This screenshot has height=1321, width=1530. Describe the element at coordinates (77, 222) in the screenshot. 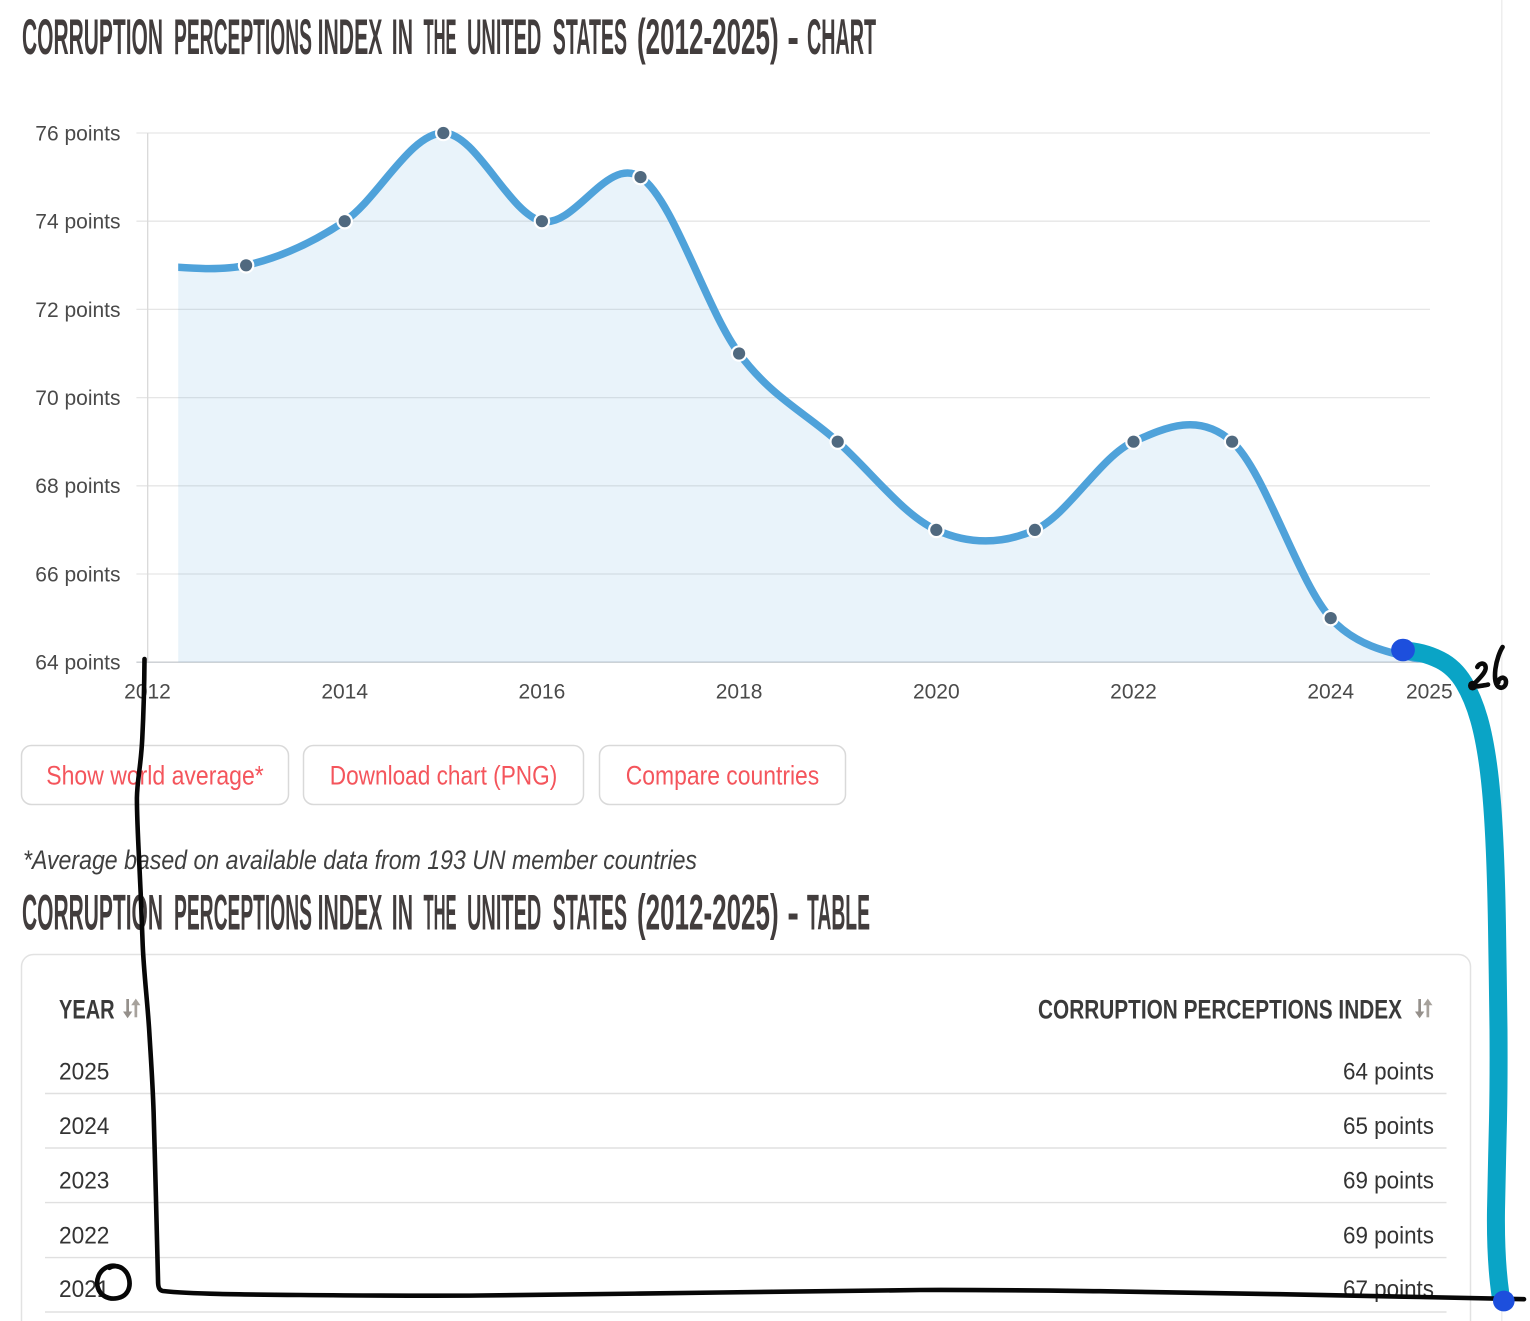

I see `svg-text: 74 points` at that location.